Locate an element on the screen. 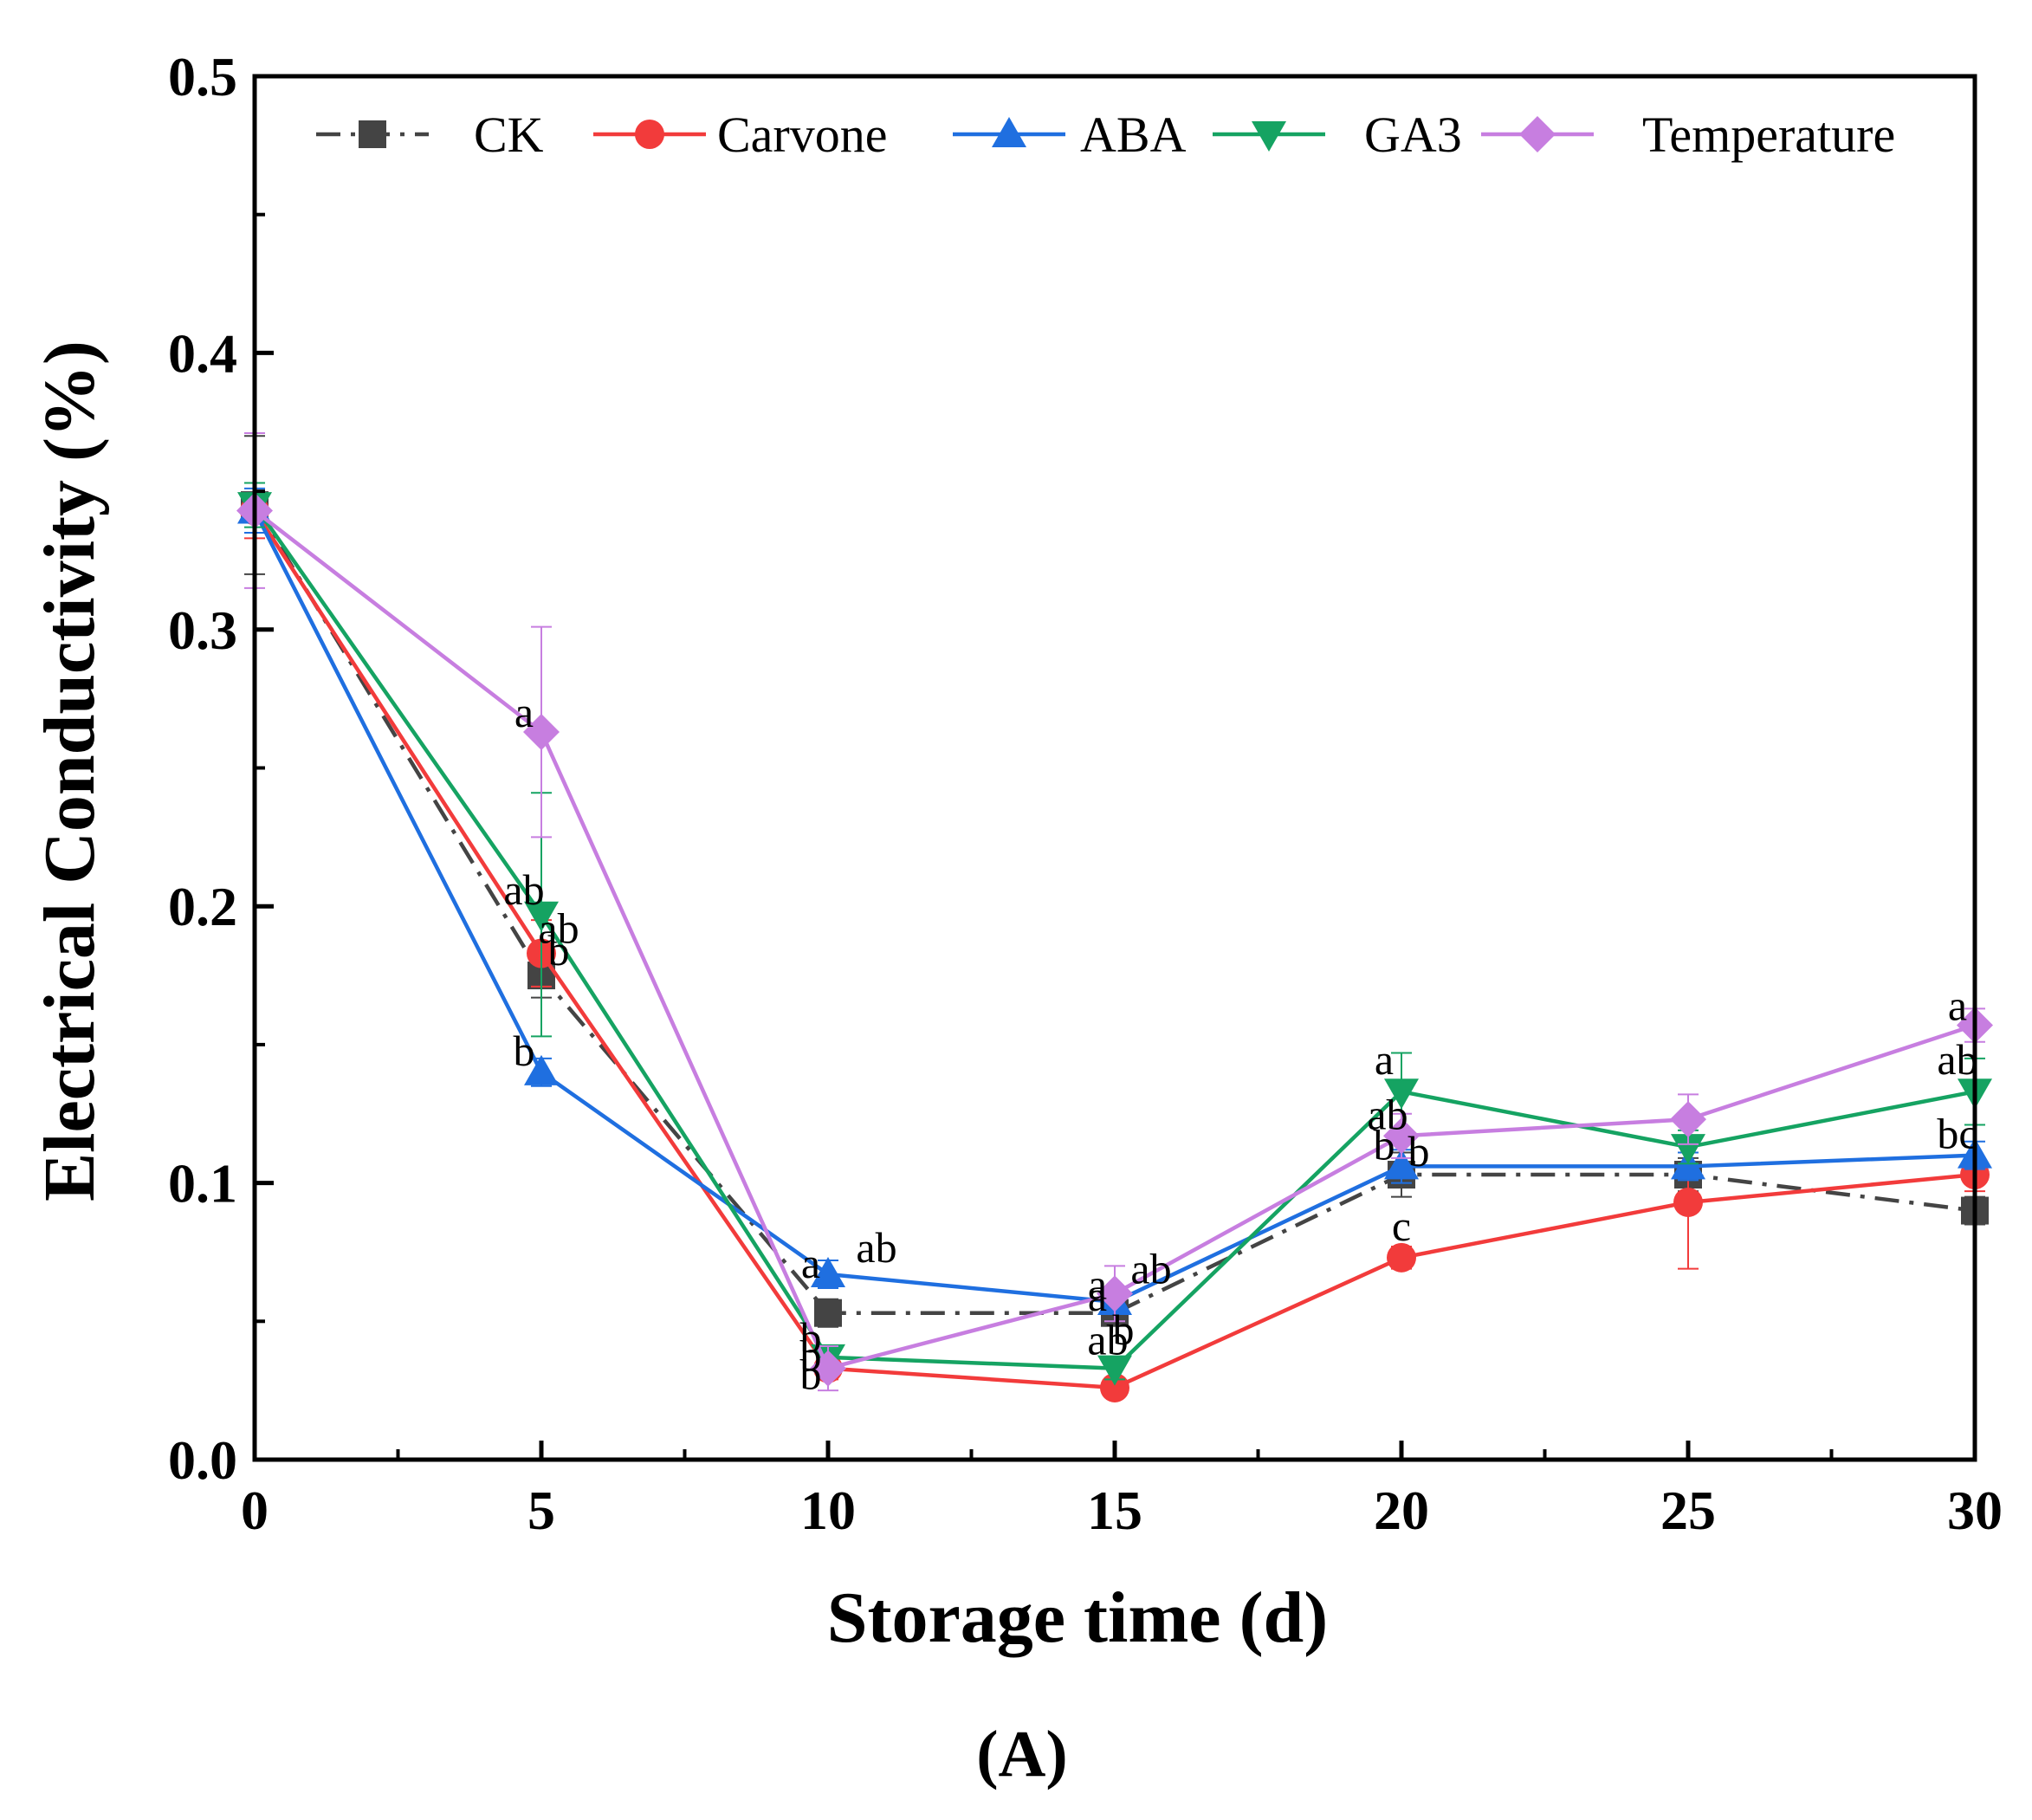  legend: CK Carvone ABA GA3 Temperature is located at coordinates (1105, 135).